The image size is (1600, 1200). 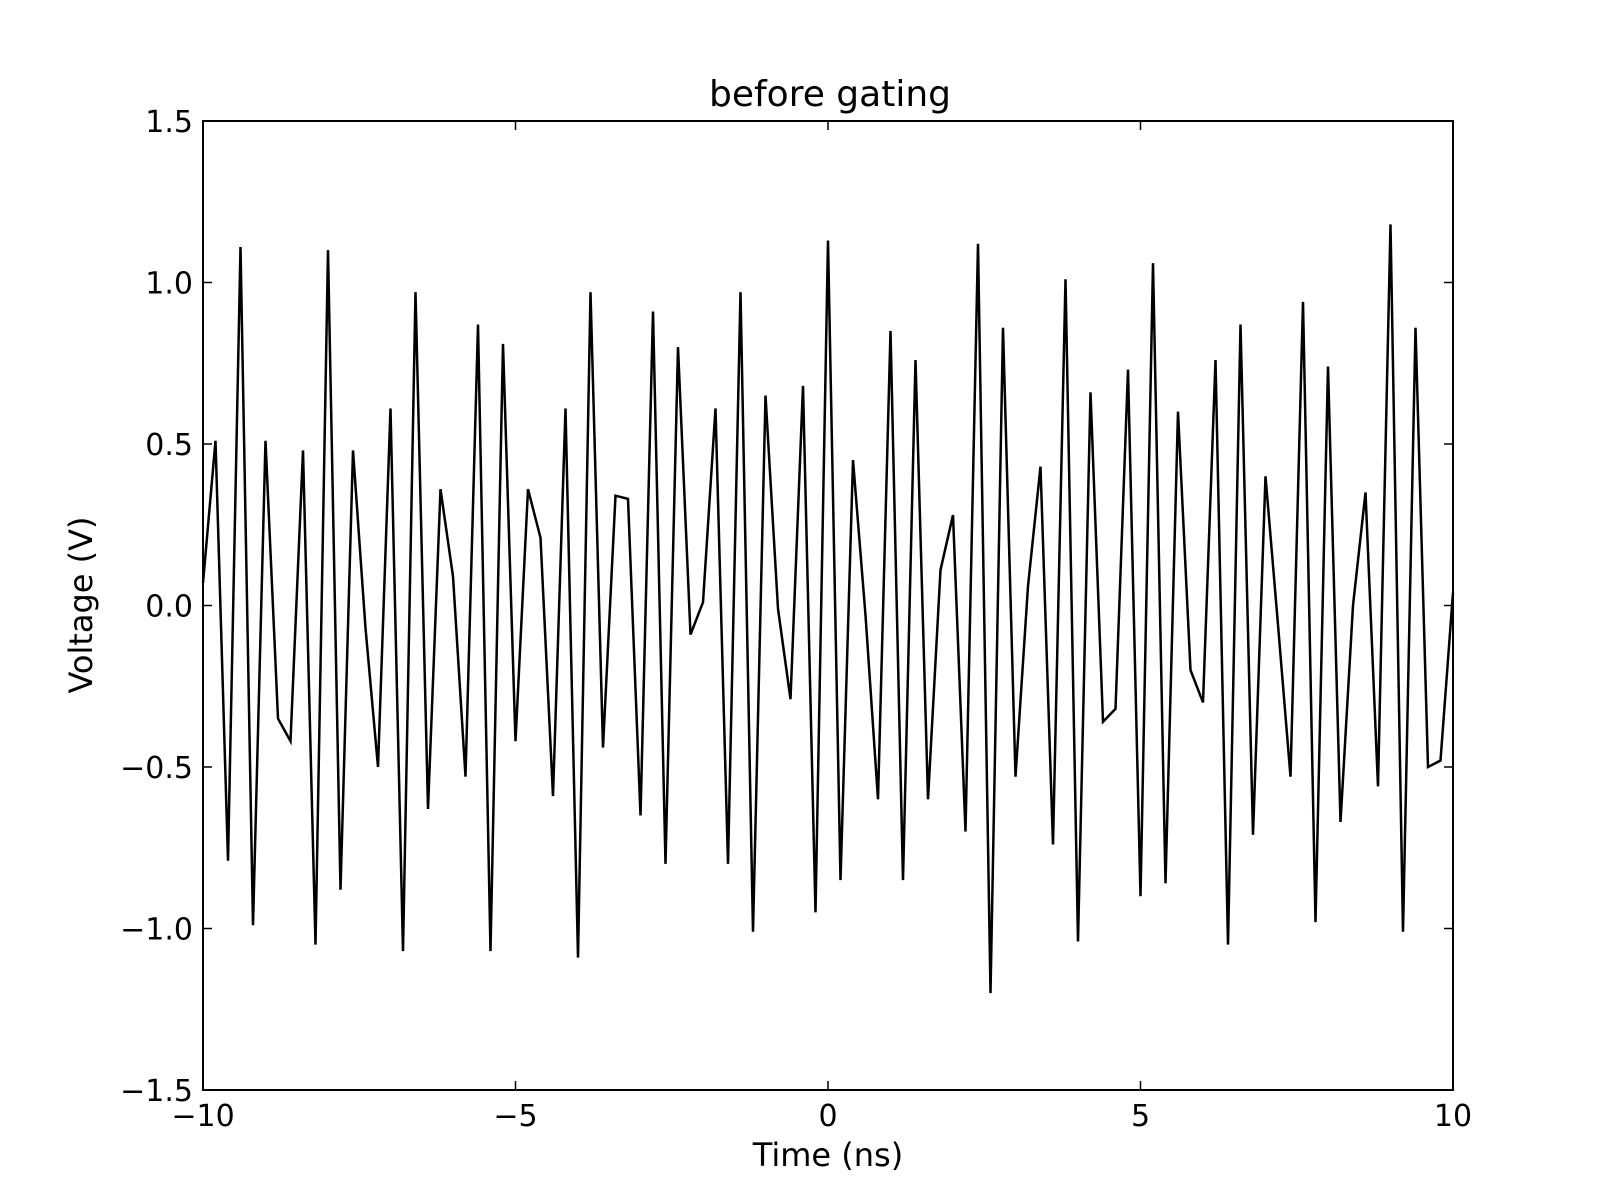 What do you see at coordinates (1140, 1116) in the screenshot?
I see `x-tick-label: 5` at bounding box center [1140, 1116].